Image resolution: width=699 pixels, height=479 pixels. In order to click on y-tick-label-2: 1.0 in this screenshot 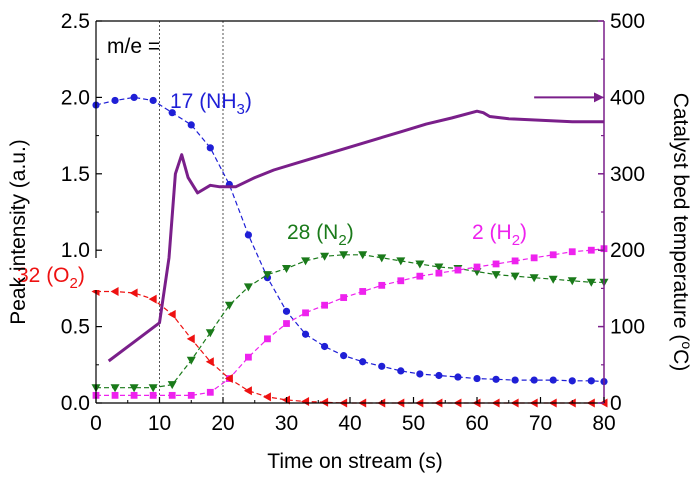, I will do `click(75, 250)`.